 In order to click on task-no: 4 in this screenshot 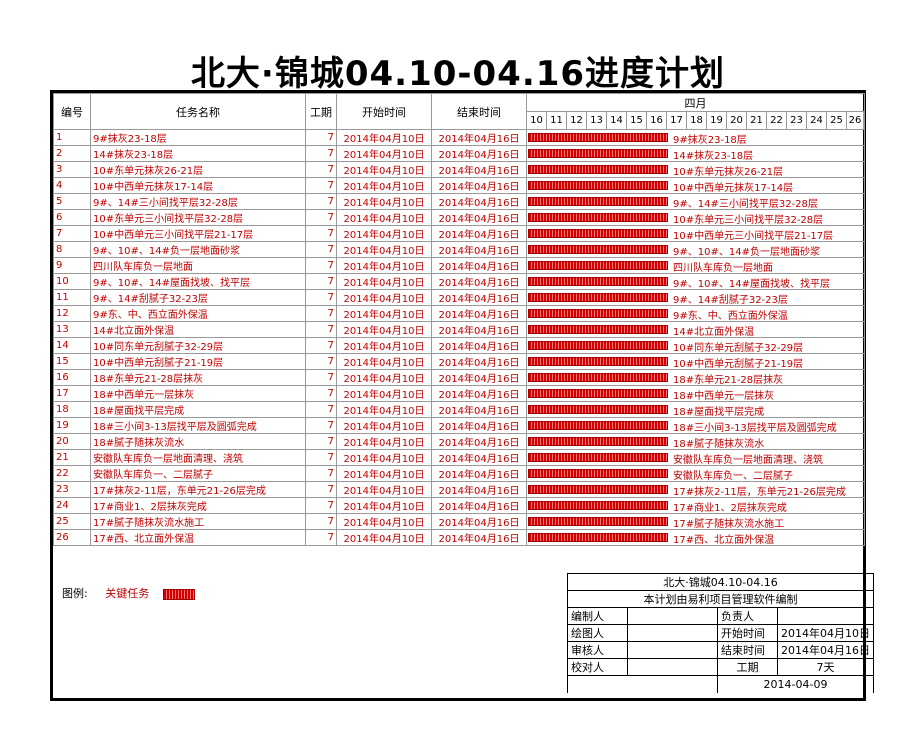, I will do `click(72, 185)`.